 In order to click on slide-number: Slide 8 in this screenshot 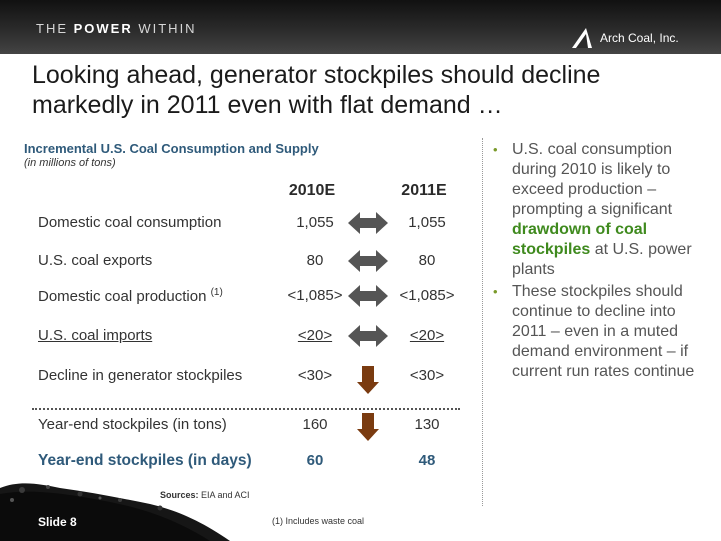, I will do `click(57, 522)`.